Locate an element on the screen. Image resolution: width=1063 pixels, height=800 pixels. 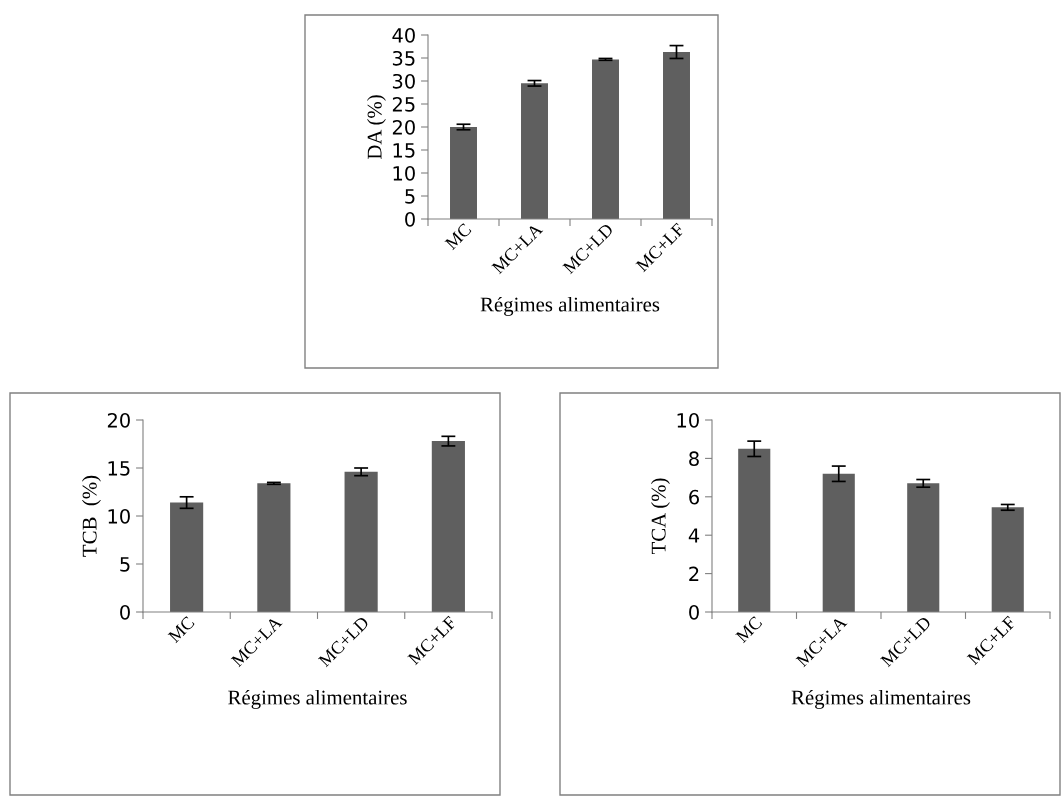
y-tick-label: 40 is located at coordinates (403, 35).